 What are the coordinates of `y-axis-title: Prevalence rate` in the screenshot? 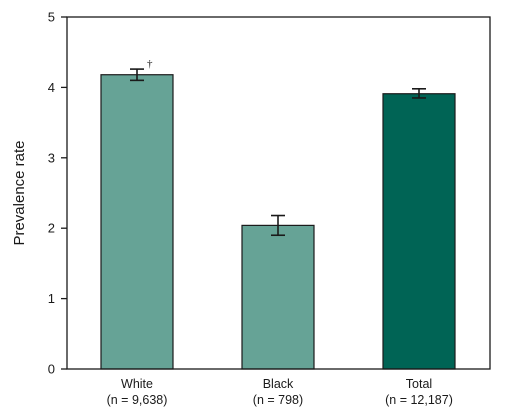 It's located at (19, 192).